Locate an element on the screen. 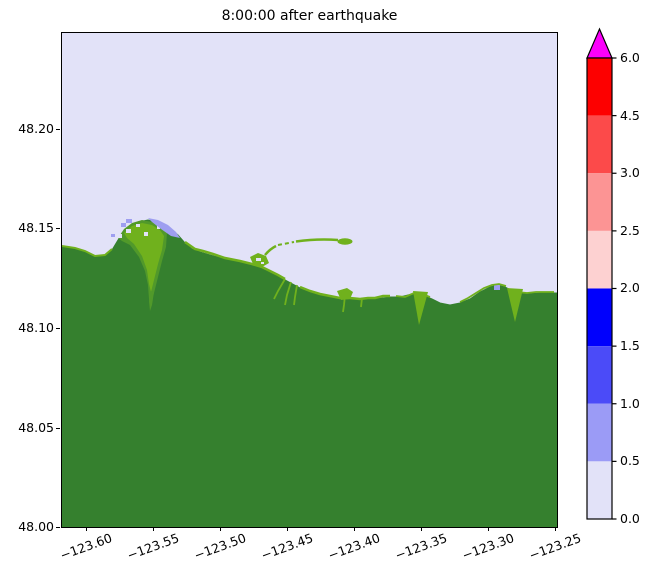  plot-title: 8:00:00 after earthquake is located at coordinates (309, 16).